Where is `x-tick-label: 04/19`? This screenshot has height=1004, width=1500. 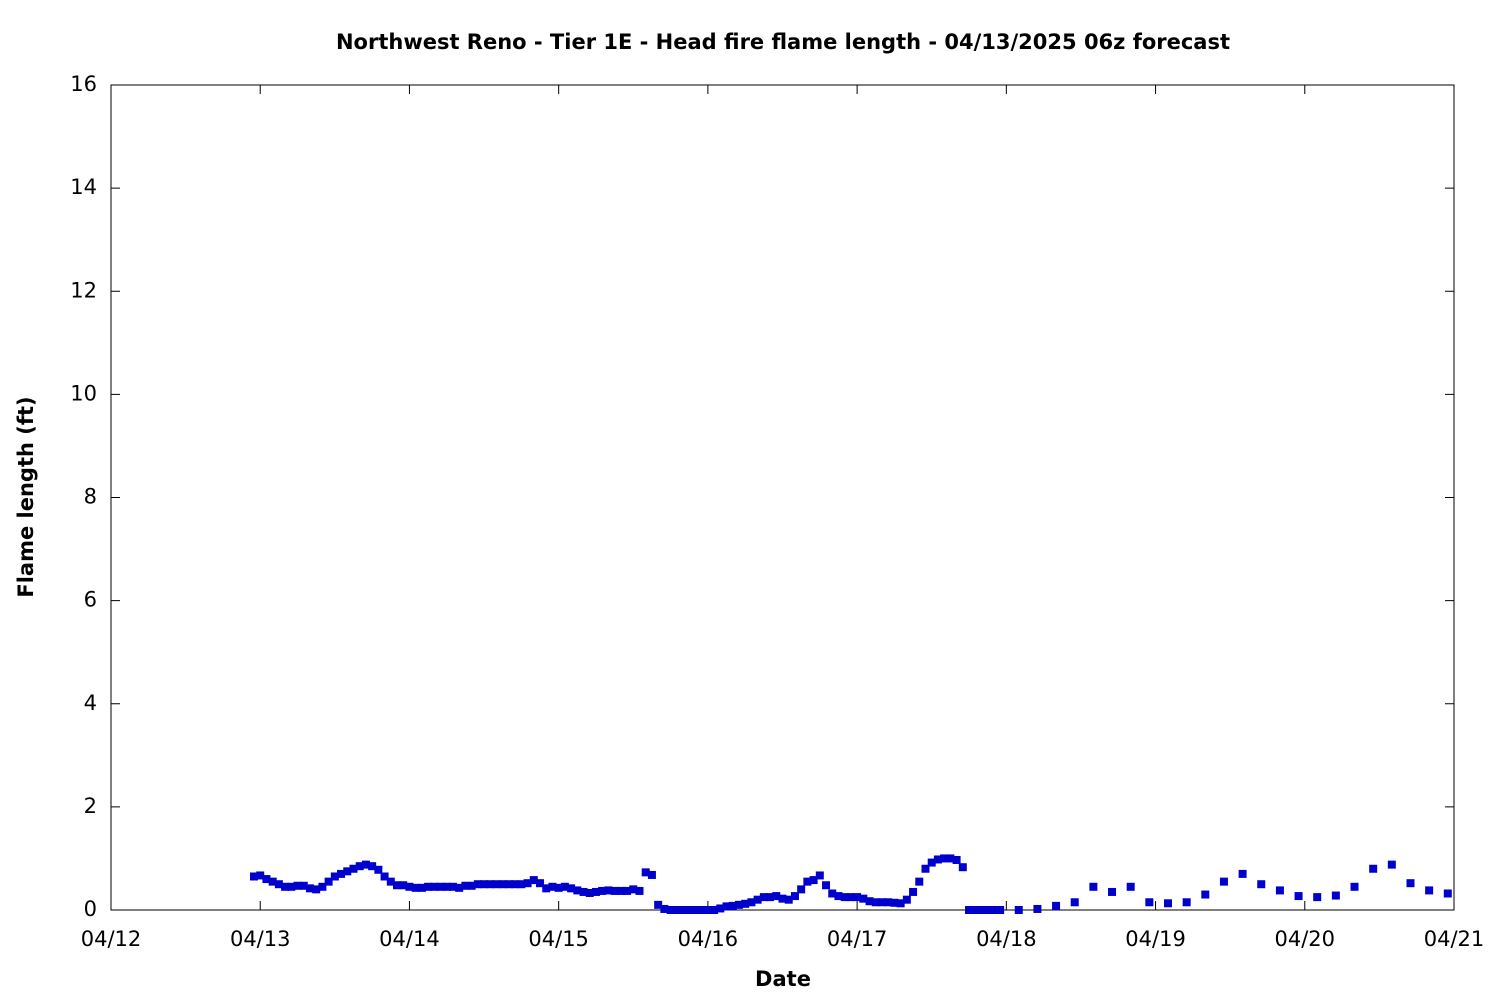 x-tick-label: 04/19 is located at coordinates (1155, 939).